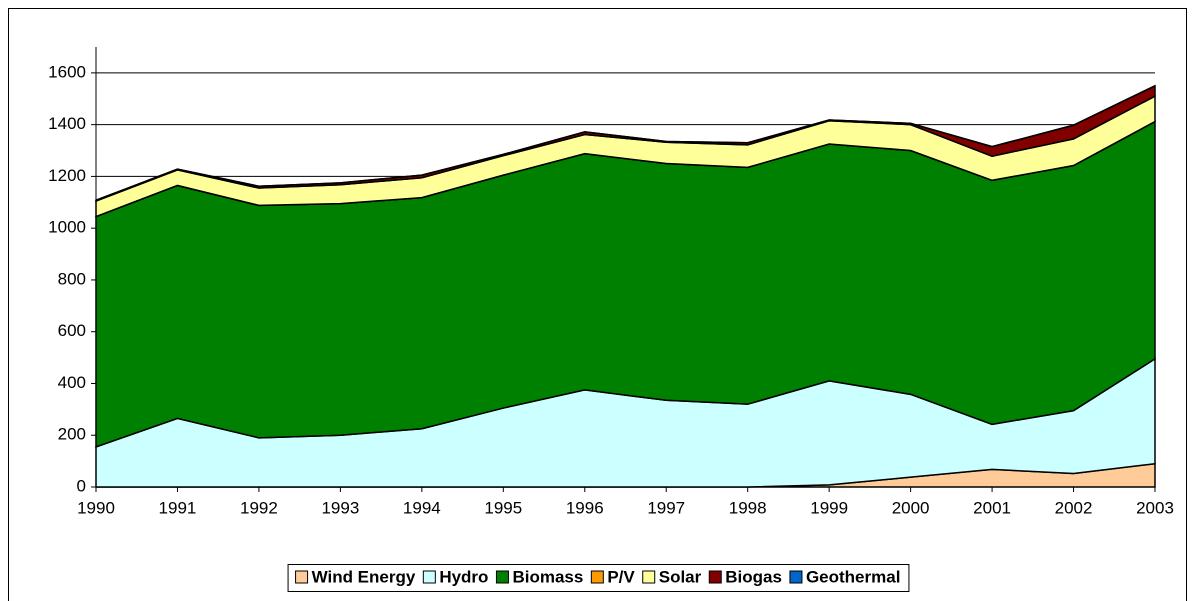 The image size is (1196, 601). What do you see at coordinates (992, 507) in the screenshot?
I see `x-tick-label: 2001` at bounding box center [992, 507].